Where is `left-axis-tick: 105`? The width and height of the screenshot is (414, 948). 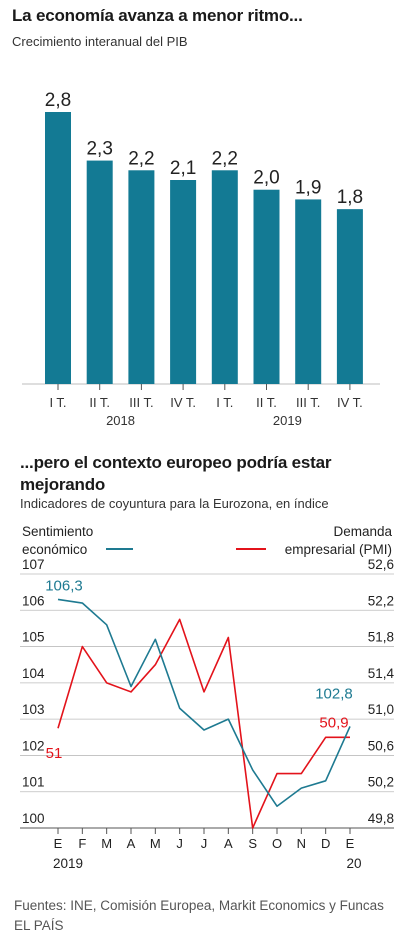 left-axis-tick: 105 is located at coordinates (33, 637).